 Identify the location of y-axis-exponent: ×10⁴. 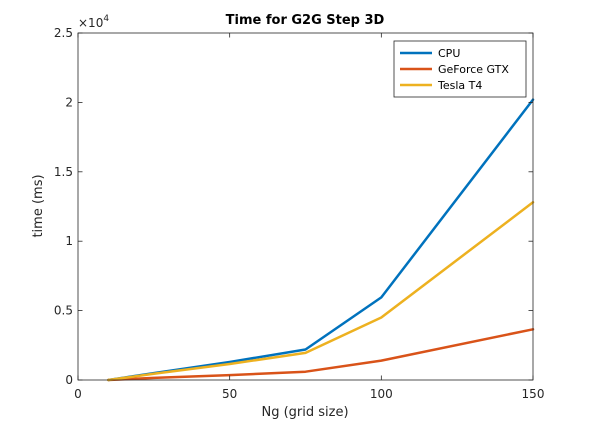
(93, 22).